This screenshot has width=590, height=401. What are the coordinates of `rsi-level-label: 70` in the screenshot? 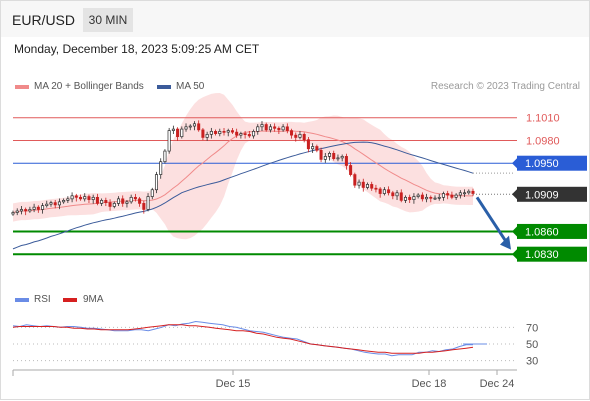 It's located at (532, 328).